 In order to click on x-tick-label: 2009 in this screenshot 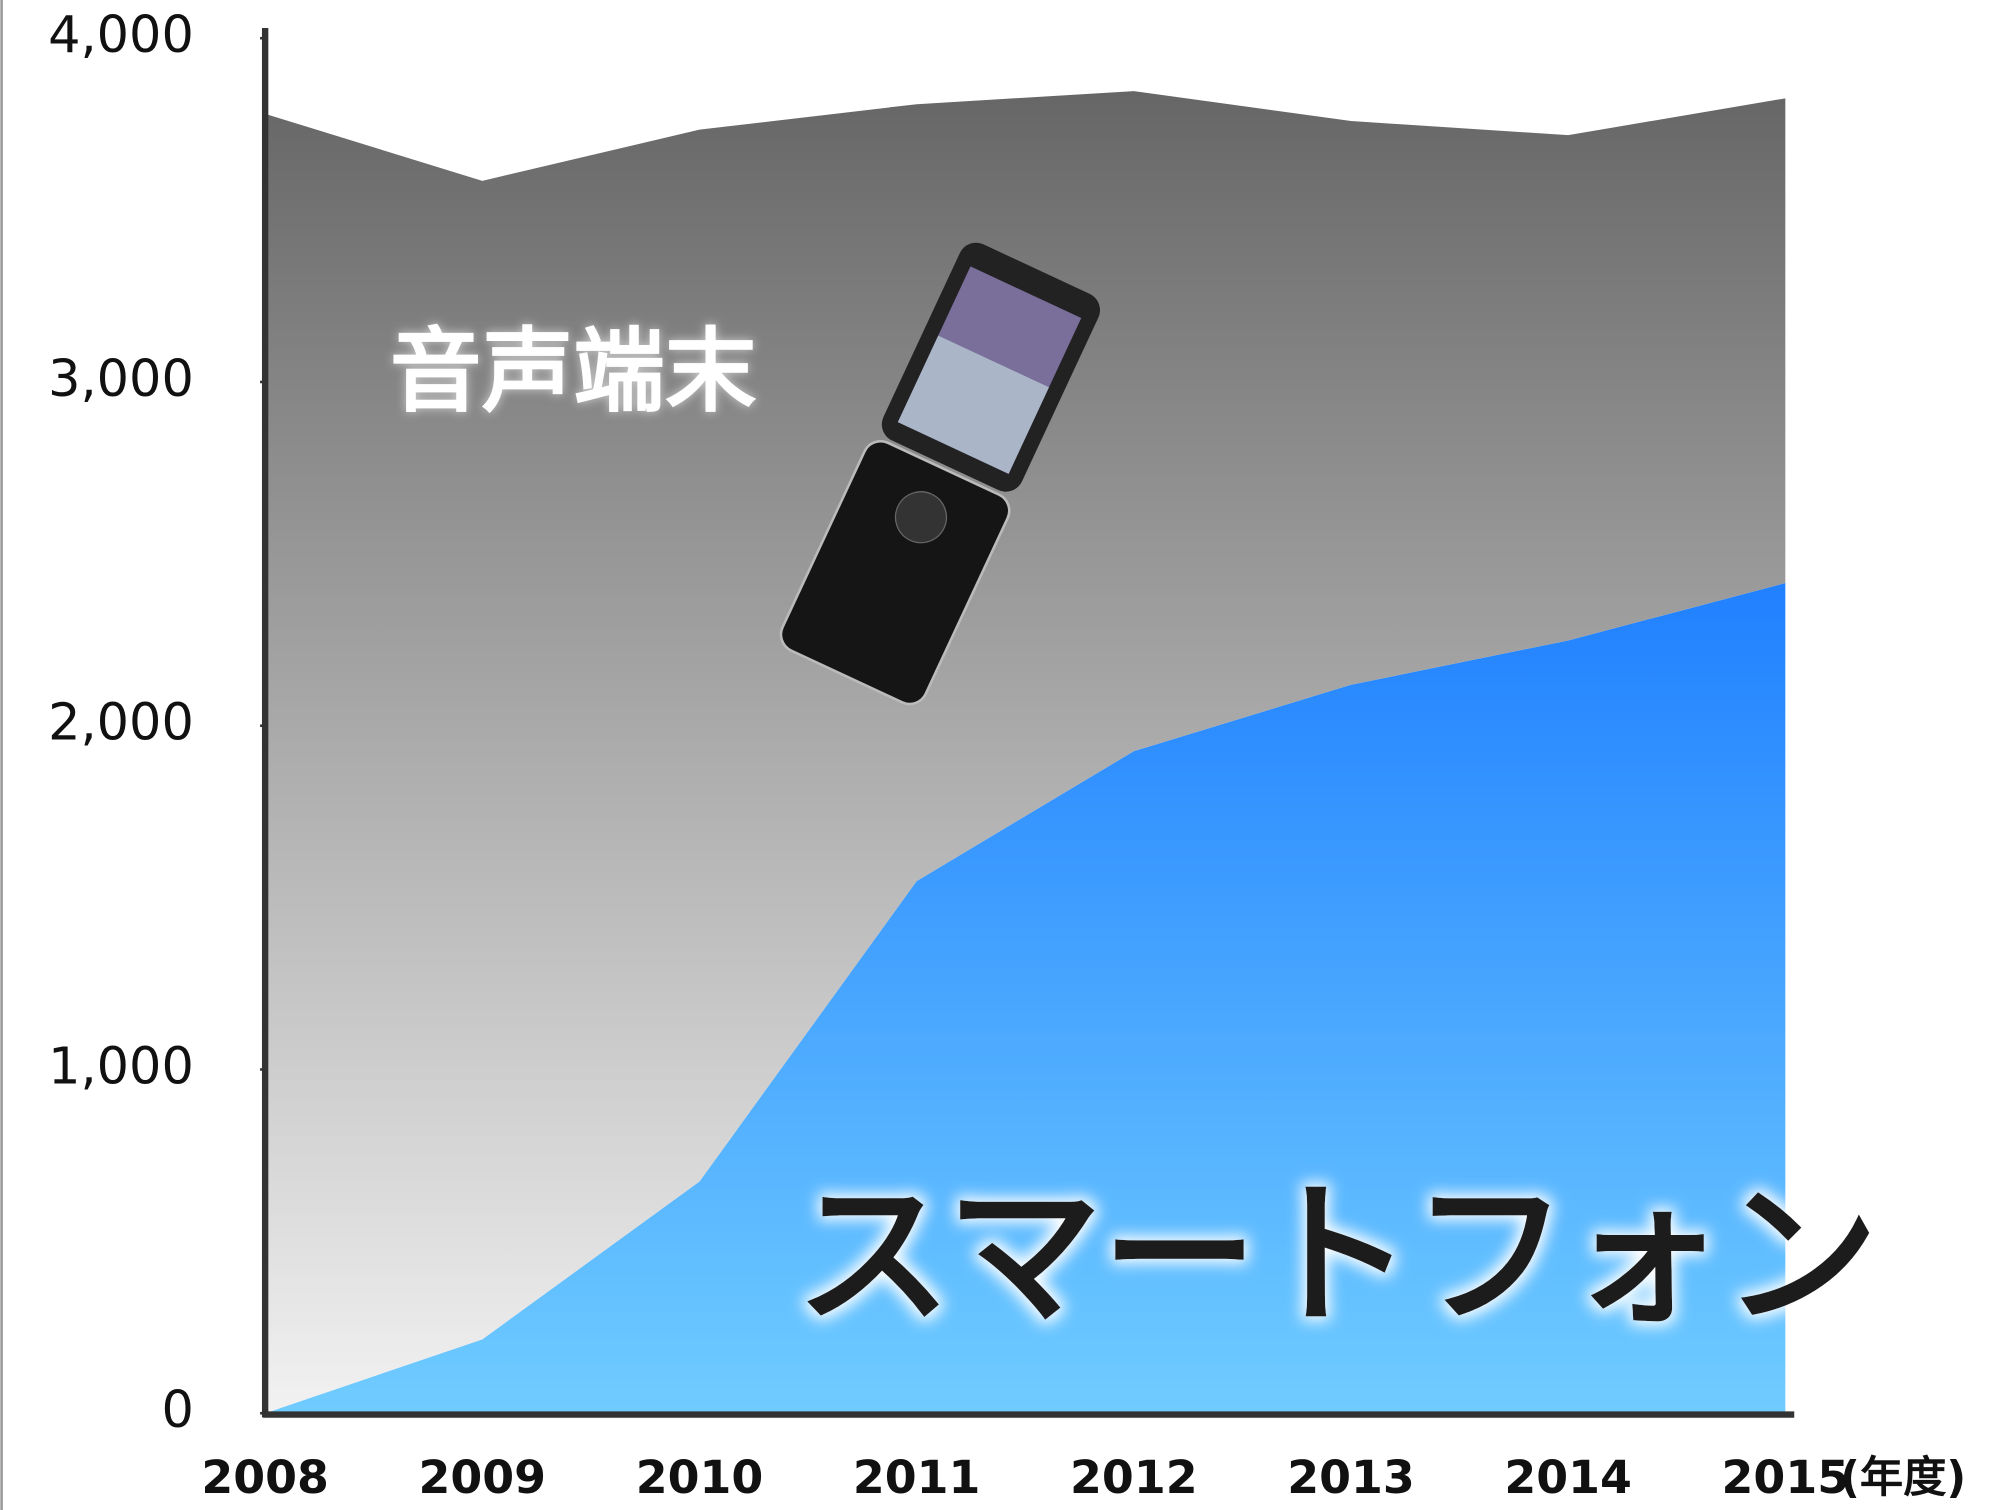, I will do `click(483, 1477)`.